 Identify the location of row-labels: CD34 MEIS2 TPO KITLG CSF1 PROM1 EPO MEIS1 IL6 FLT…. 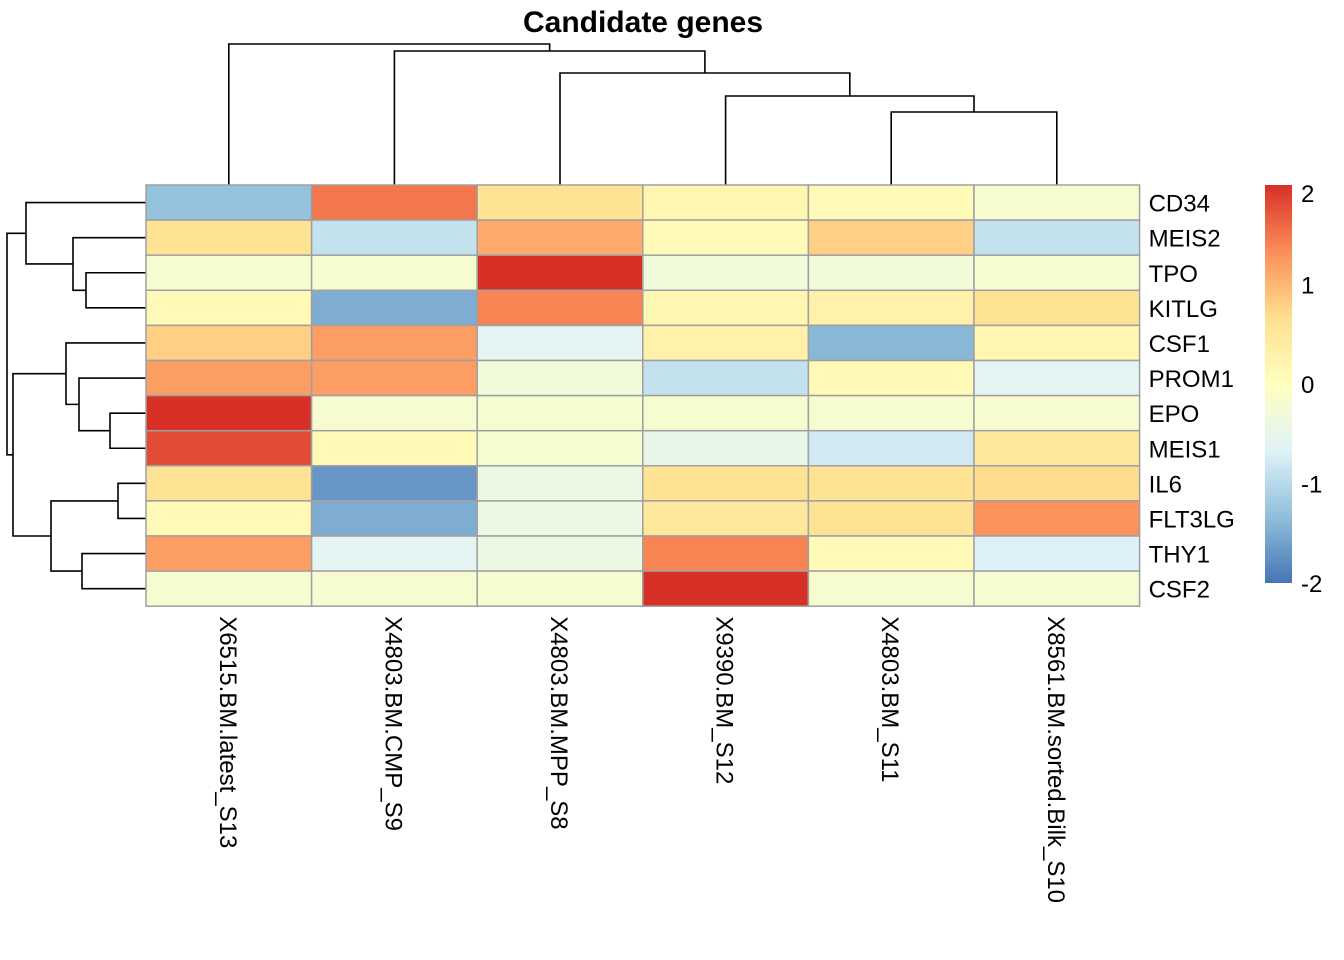
(1192, 397).